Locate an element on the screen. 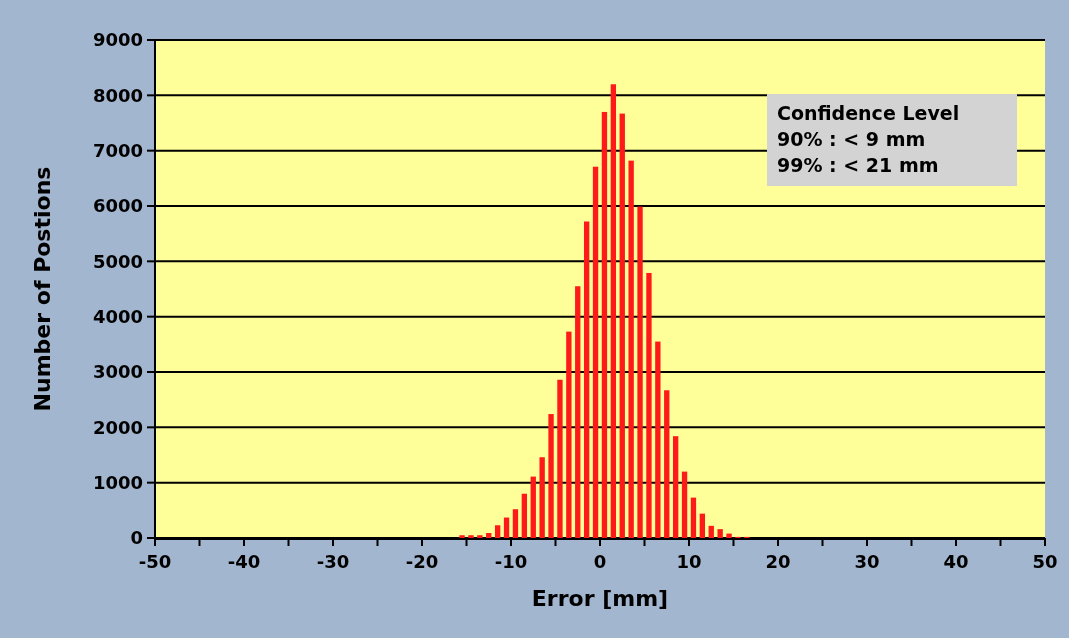 Image resolution: width=1069 pixels, height=638 pixels. x-tick-label: -30 is located at coordinates (333, 561).